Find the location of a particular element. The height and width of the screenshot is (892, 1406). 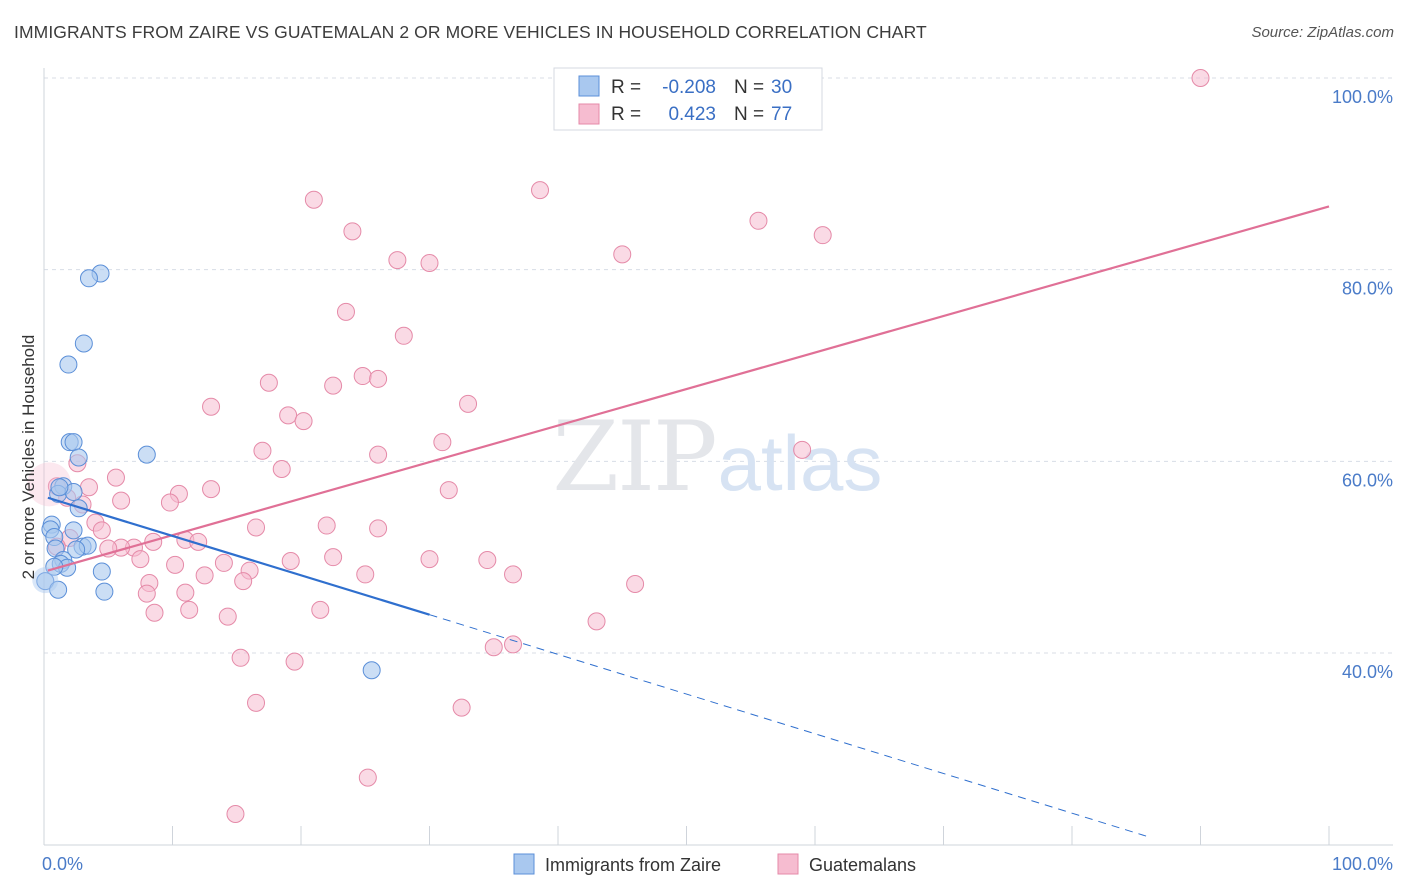

y-tick-label-80: 80.0% is located at coordinates (1367, 289).